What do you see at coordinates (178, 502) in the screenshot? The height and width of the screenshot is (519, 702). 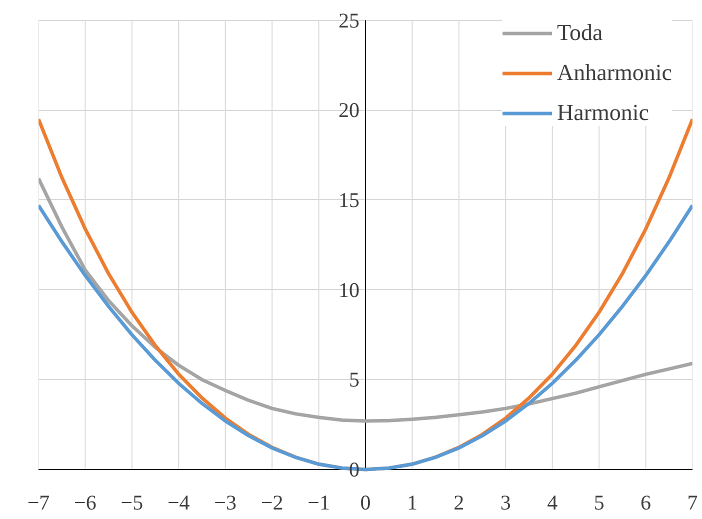 I see `x-tick-label: −4` at bounding box center [178, 502].